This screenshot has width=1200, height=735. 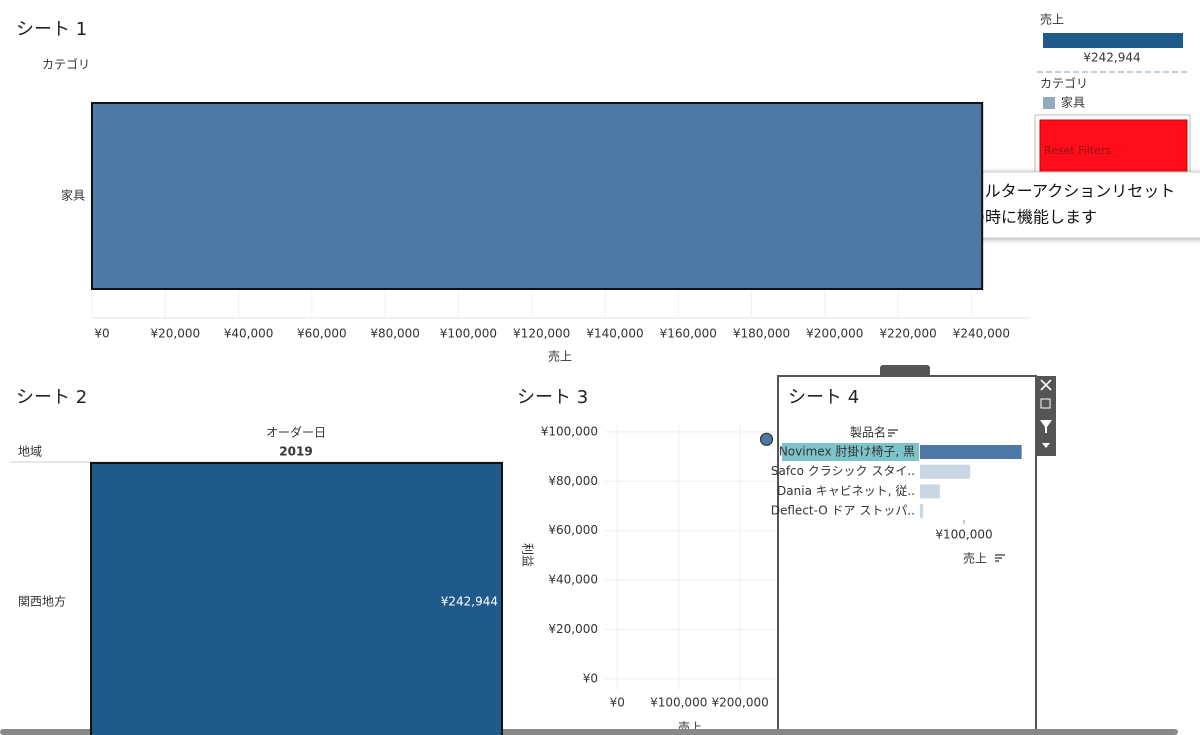 I want to click on x-tick-label: ¥160,000, so click(x=688, y=334).